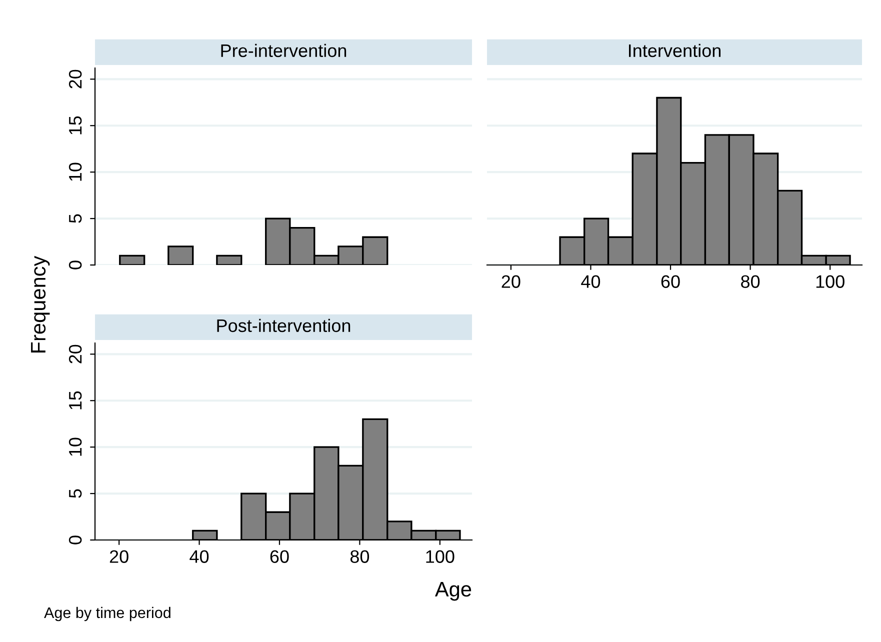 Image resolution: width=881 pixels, height=642 pixels. Describe the element at coordinates (283, 51) in the screenshot. I see `chart-title: Pre-intervention` at that location.